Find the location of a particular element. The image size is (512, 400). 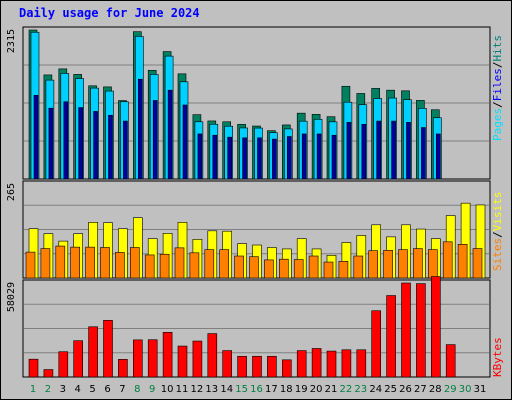

x-tick-label-23: 23 is located at coordinates (360, 389).